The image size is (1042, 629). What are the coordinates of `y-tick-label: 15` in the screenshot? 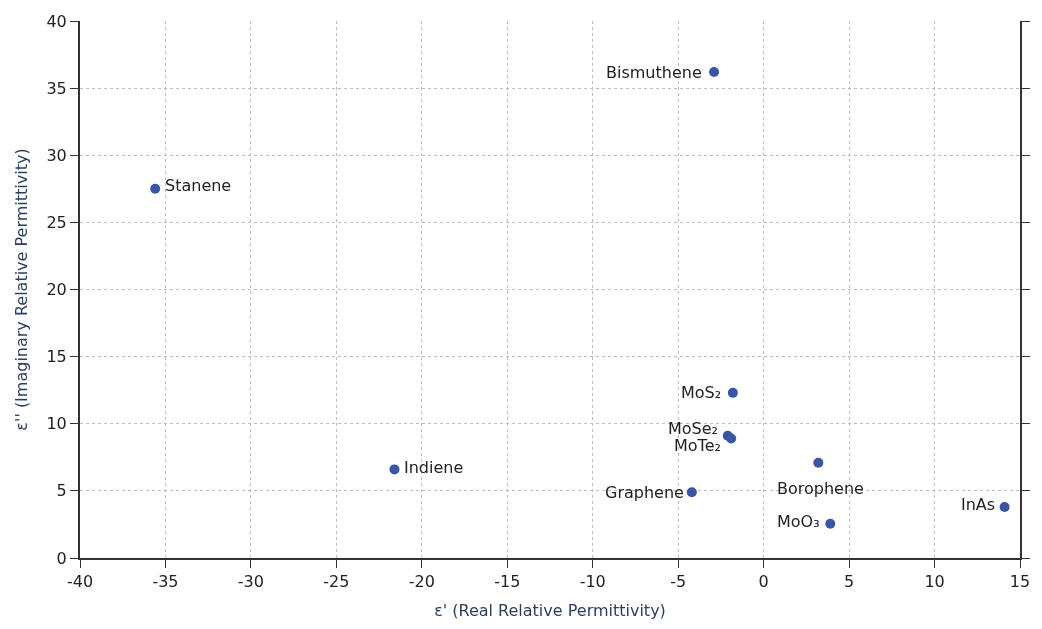 It's located at (56, 357).